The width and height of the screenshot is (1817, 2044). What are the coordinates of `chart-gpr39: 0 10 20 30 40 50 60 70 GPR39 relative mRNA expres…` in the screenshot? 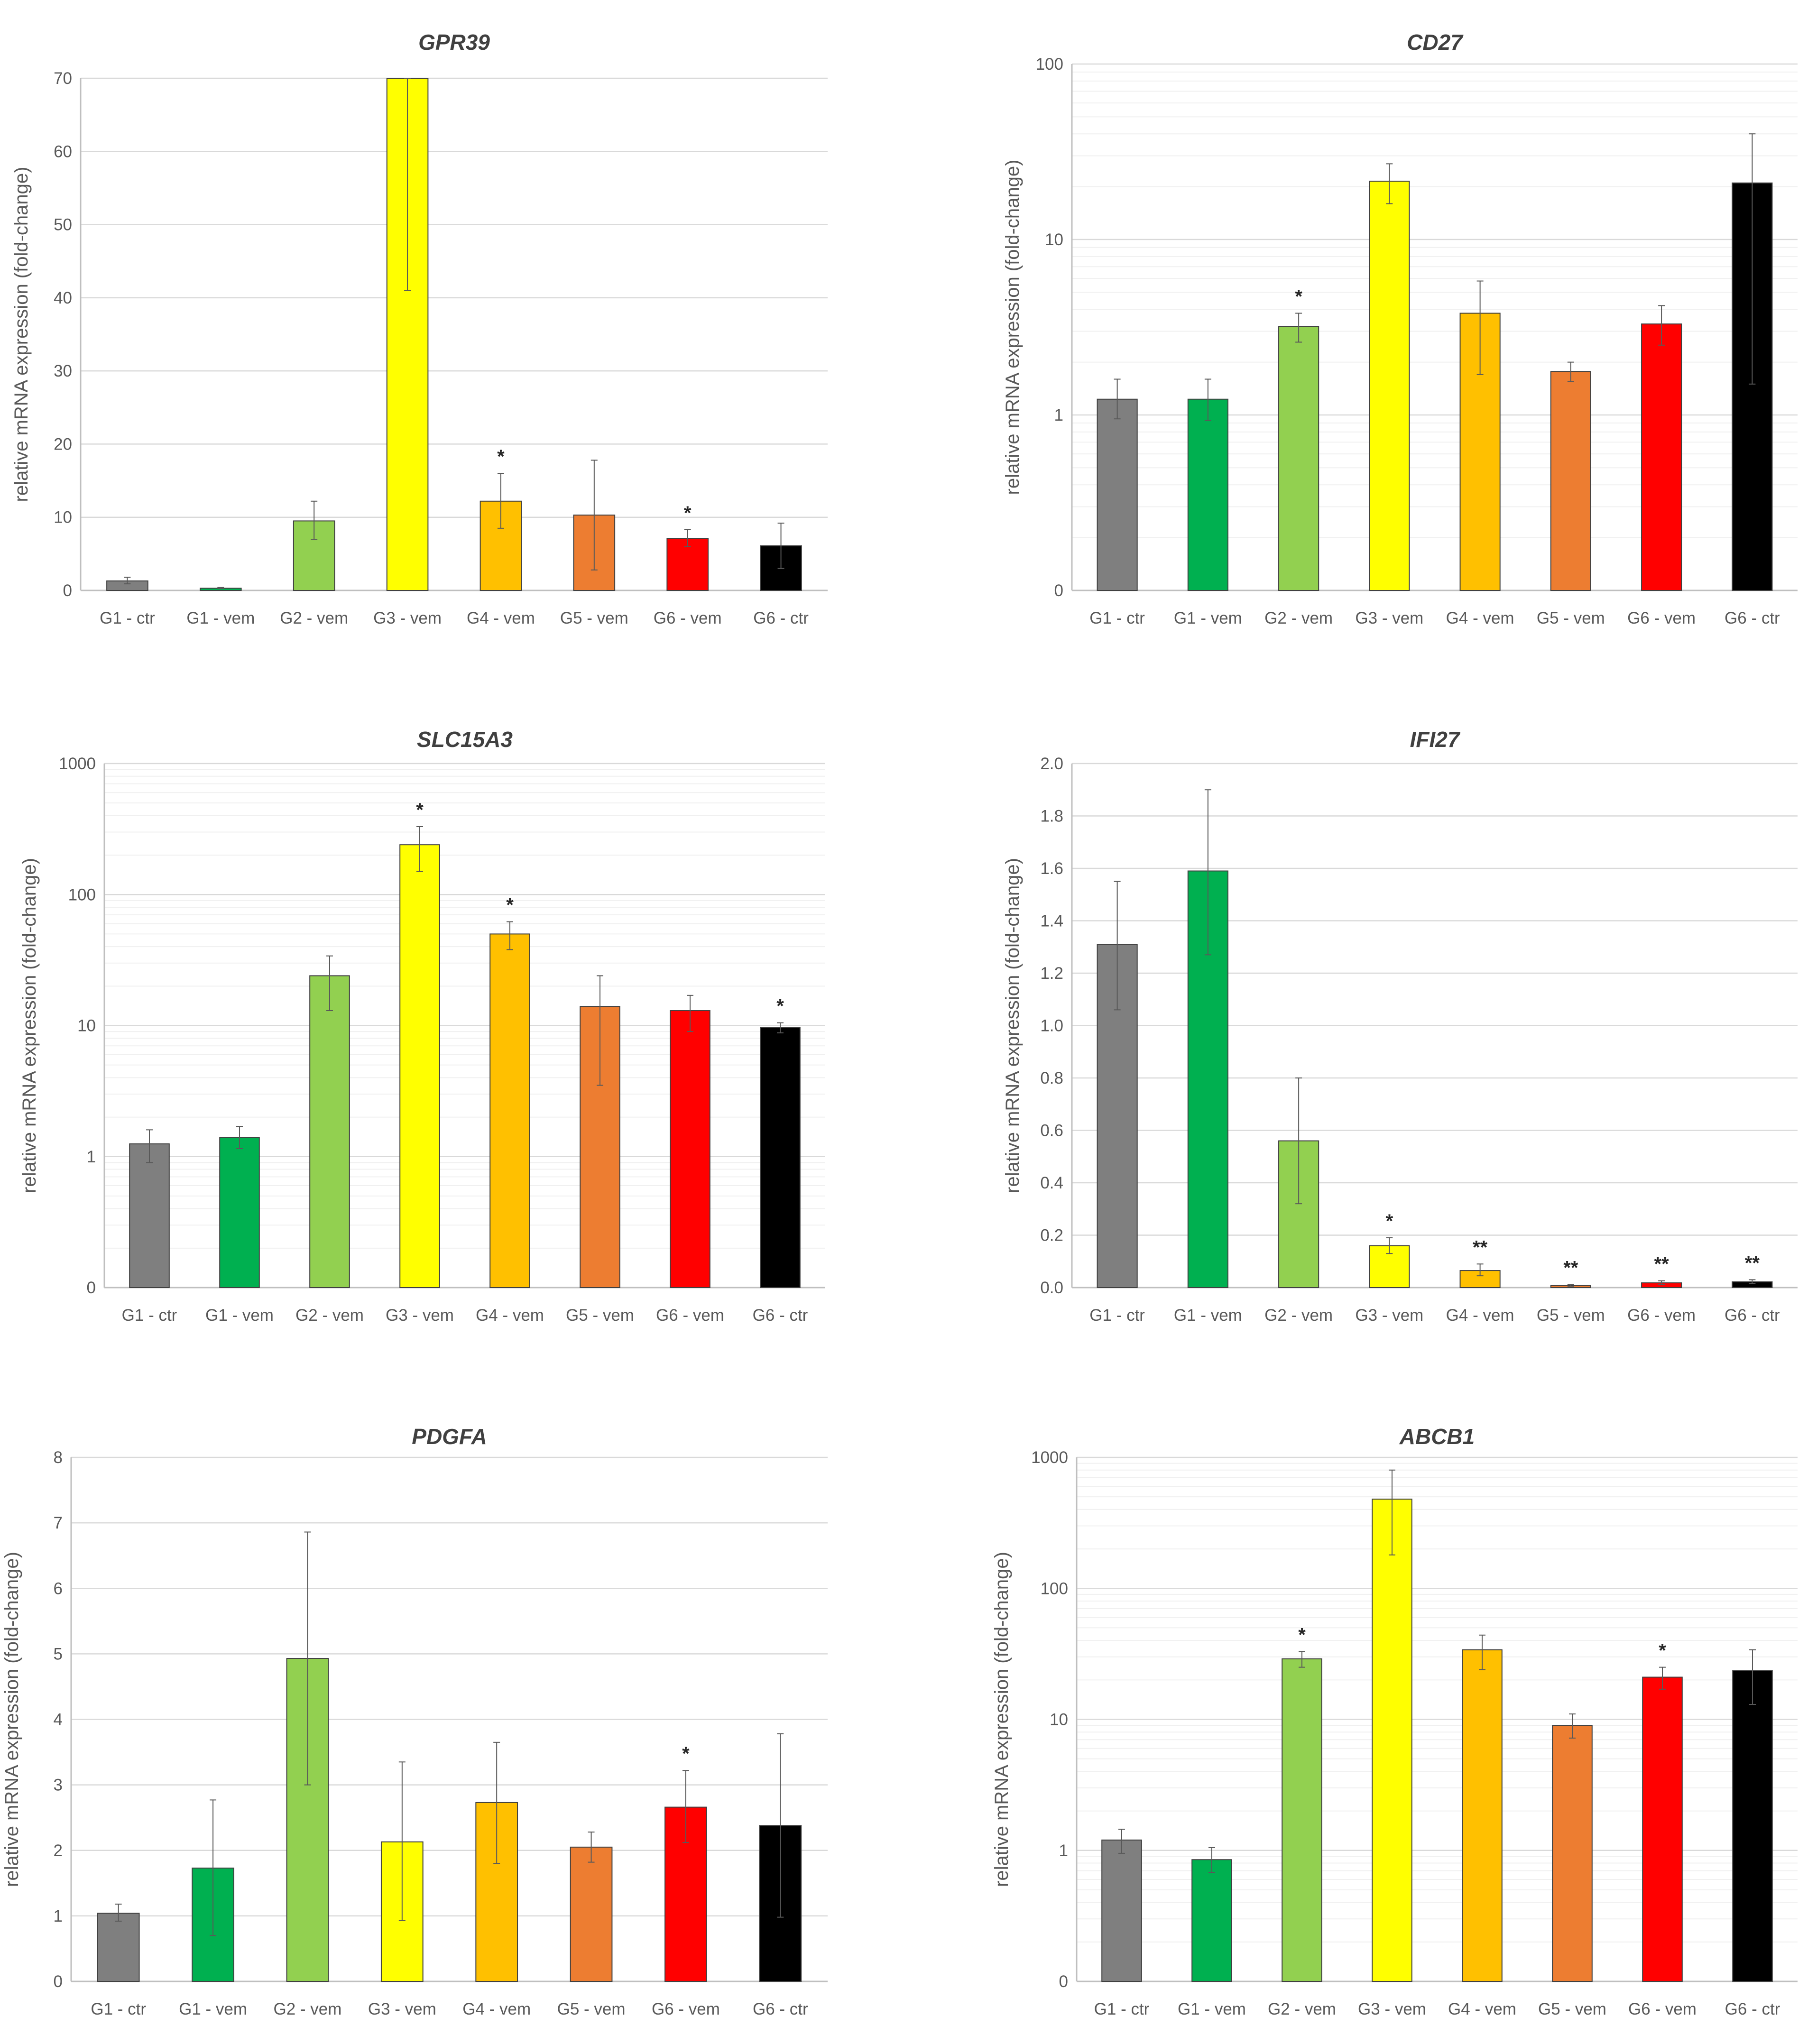 It's located at (419, 328).